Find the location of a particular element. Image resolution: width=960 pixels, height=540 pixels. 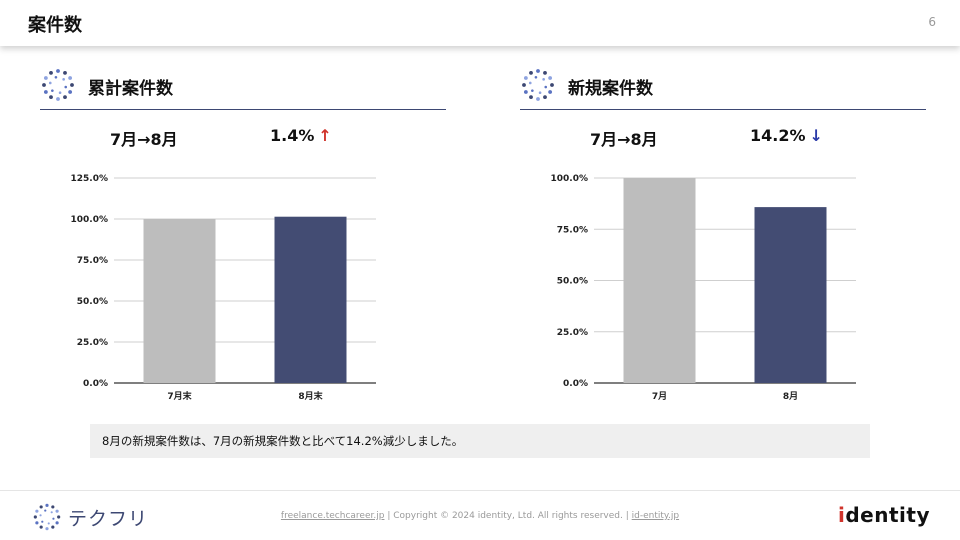

x-tick-label: 7月末 is located at coordinates (179, 396).